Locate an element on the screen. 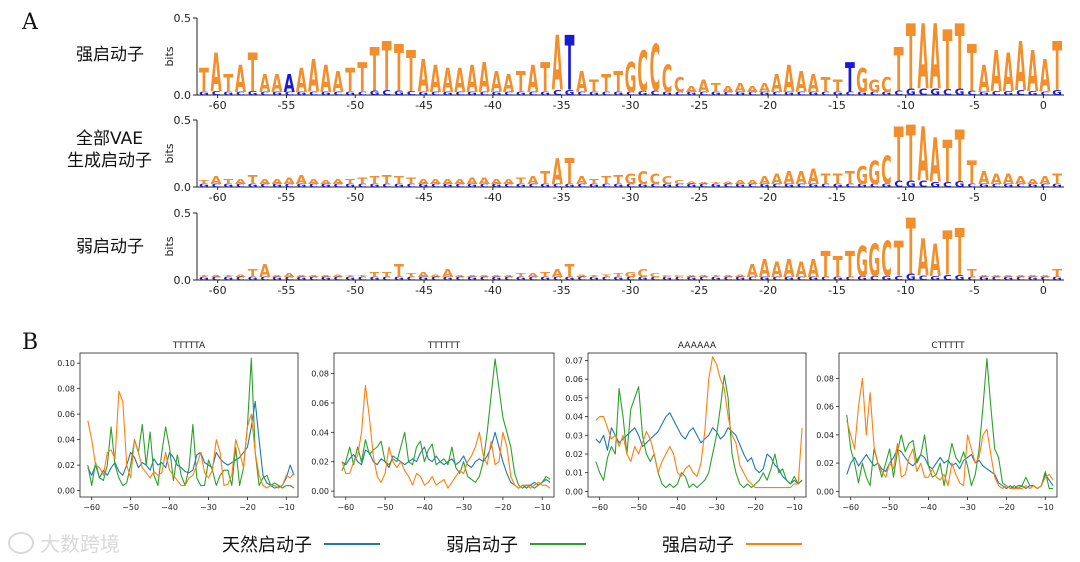 This screenshot has height=562, width=1080. x-tick-label: -55 is located at coordinates (286, 290).